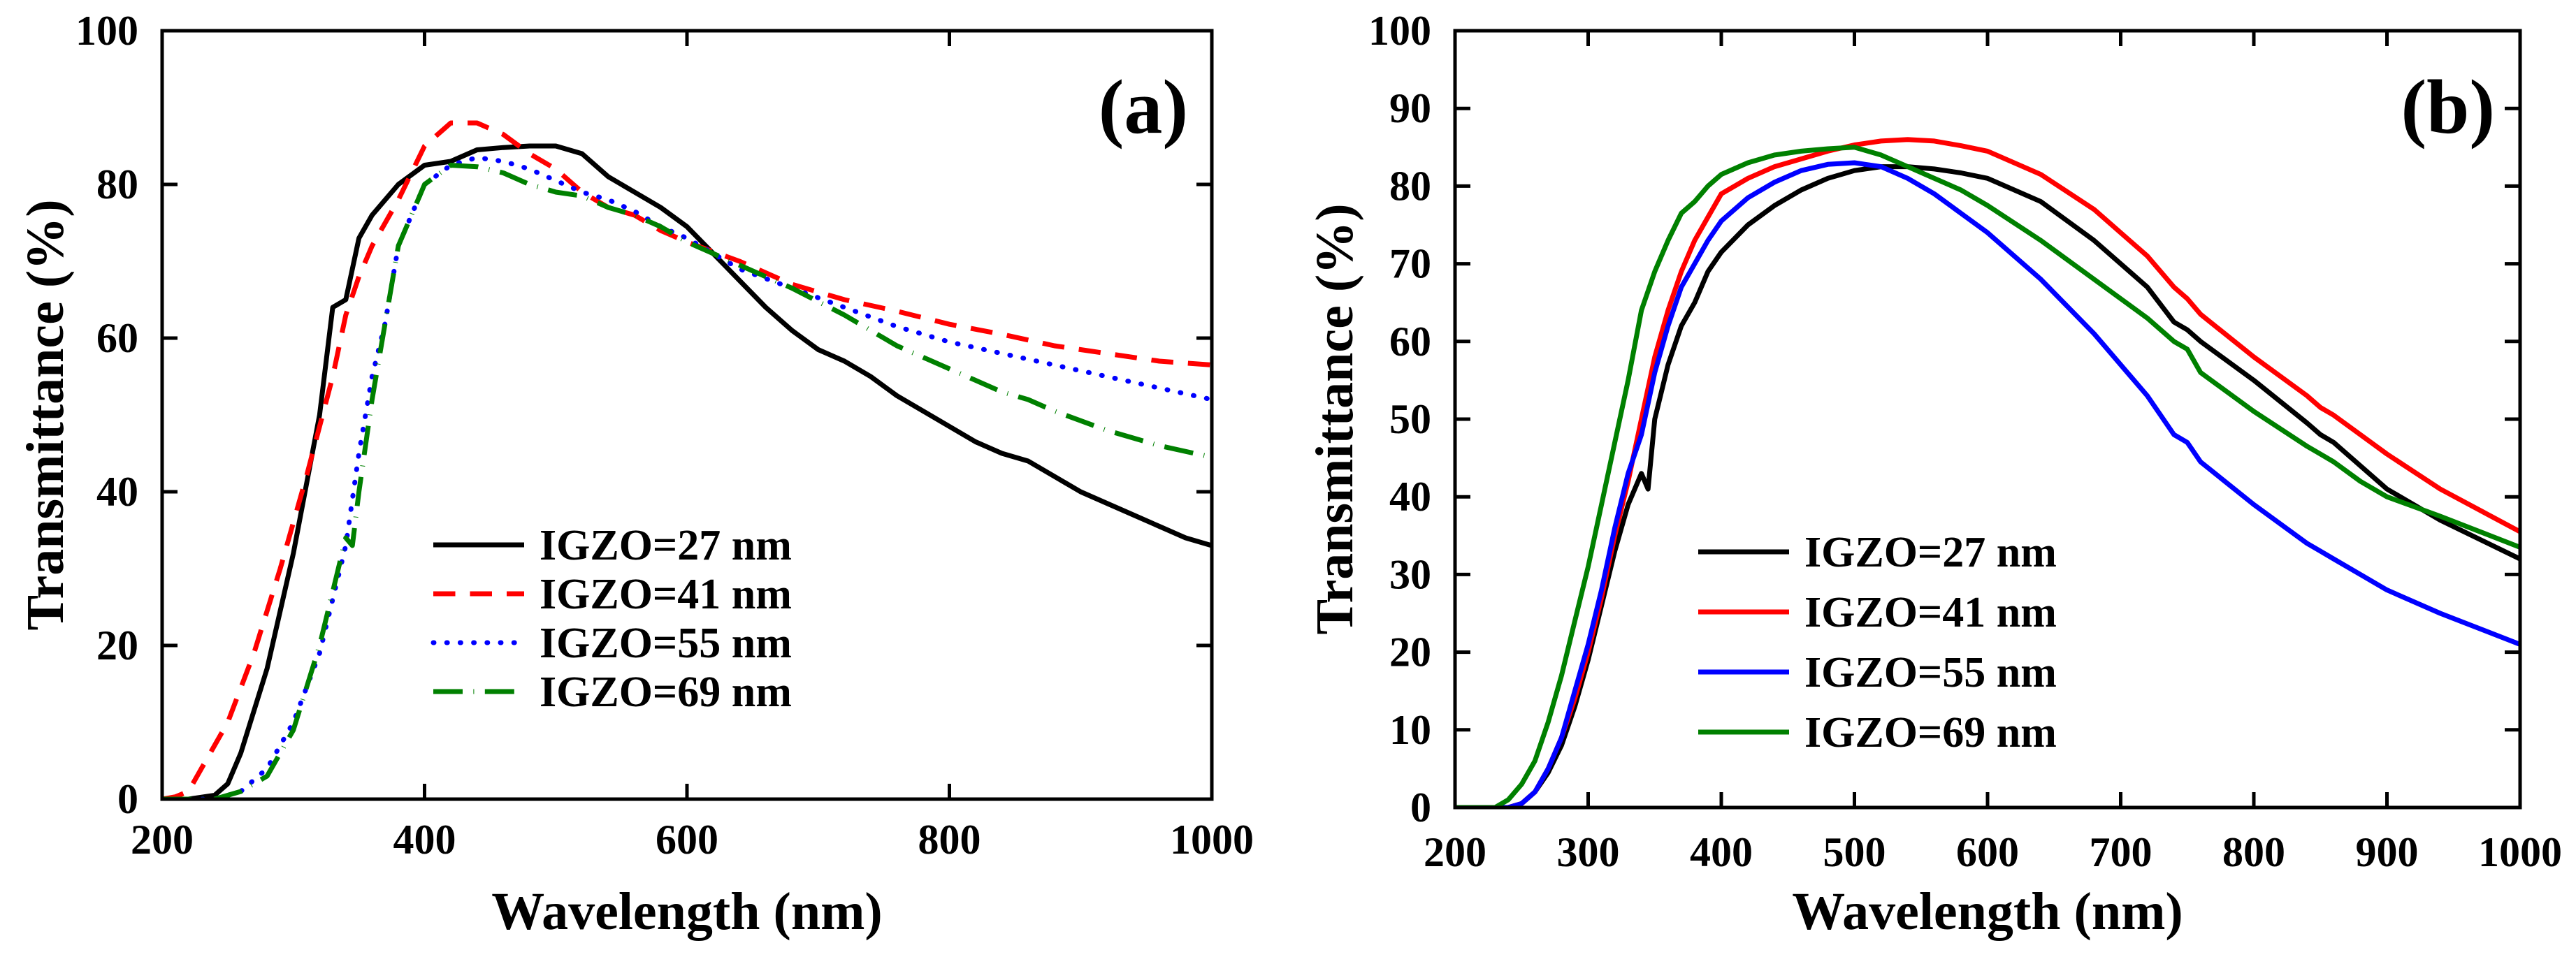 This screenshot has width=2576, height=957. I want to click on panel-b-x-tick-label: 700, so click(2121, 852).